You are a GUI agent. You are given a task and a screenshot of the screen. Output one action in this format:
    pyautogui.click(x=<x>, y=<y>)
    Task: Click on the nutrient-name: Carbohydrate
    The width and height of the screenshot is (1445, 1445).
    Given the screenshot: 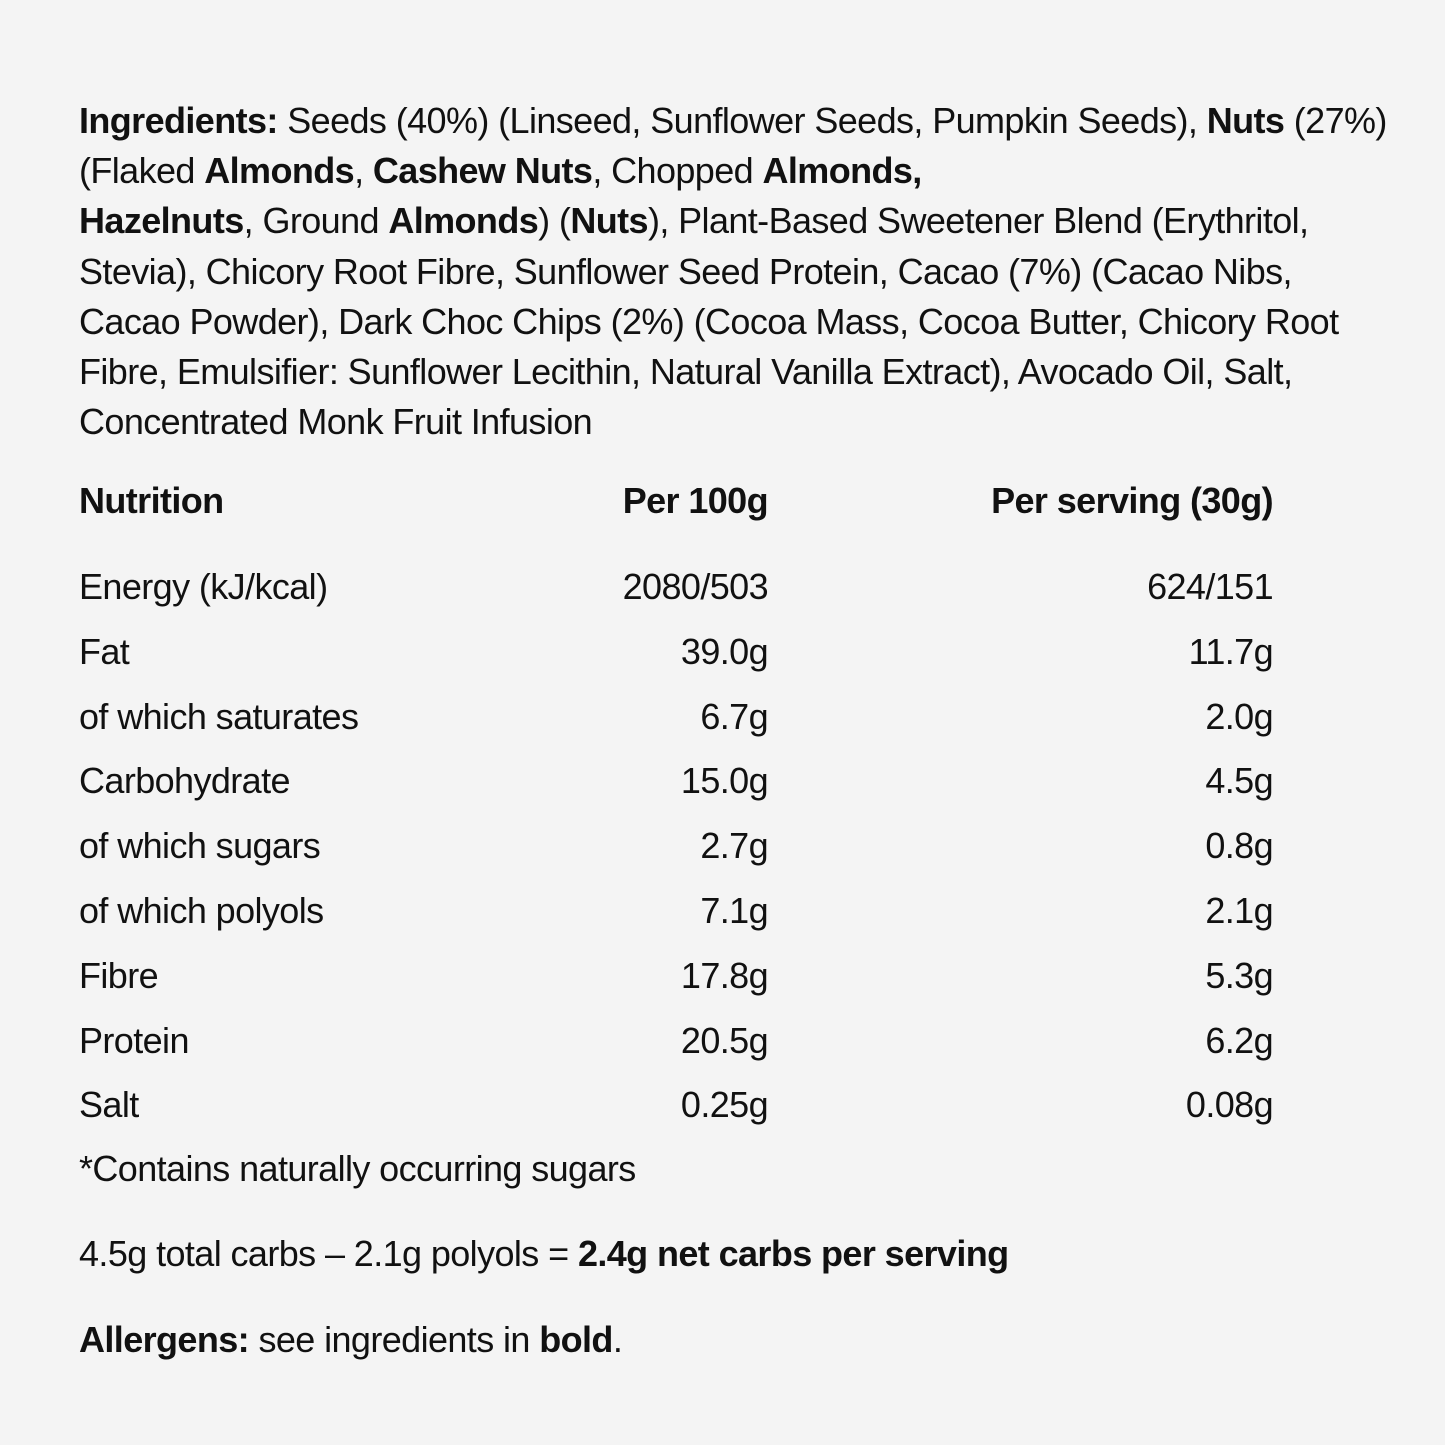 What is the action you would take?
    pyautogui.click(x=185, y=781)
    